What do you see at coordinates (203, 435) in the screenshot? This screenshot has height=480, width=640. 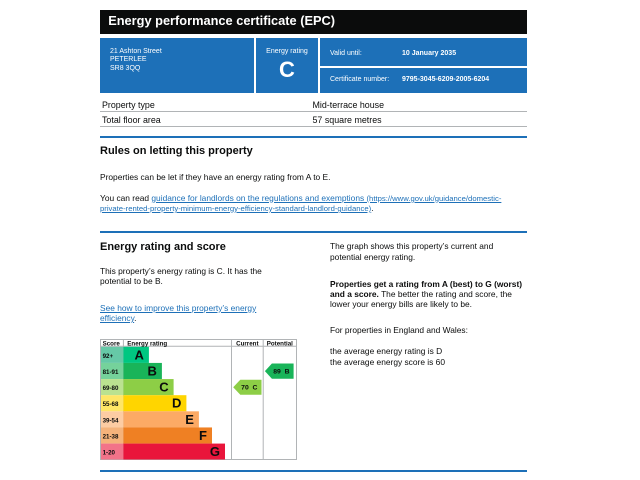 I see `svg-text: F` at bounding box center [203, 435].